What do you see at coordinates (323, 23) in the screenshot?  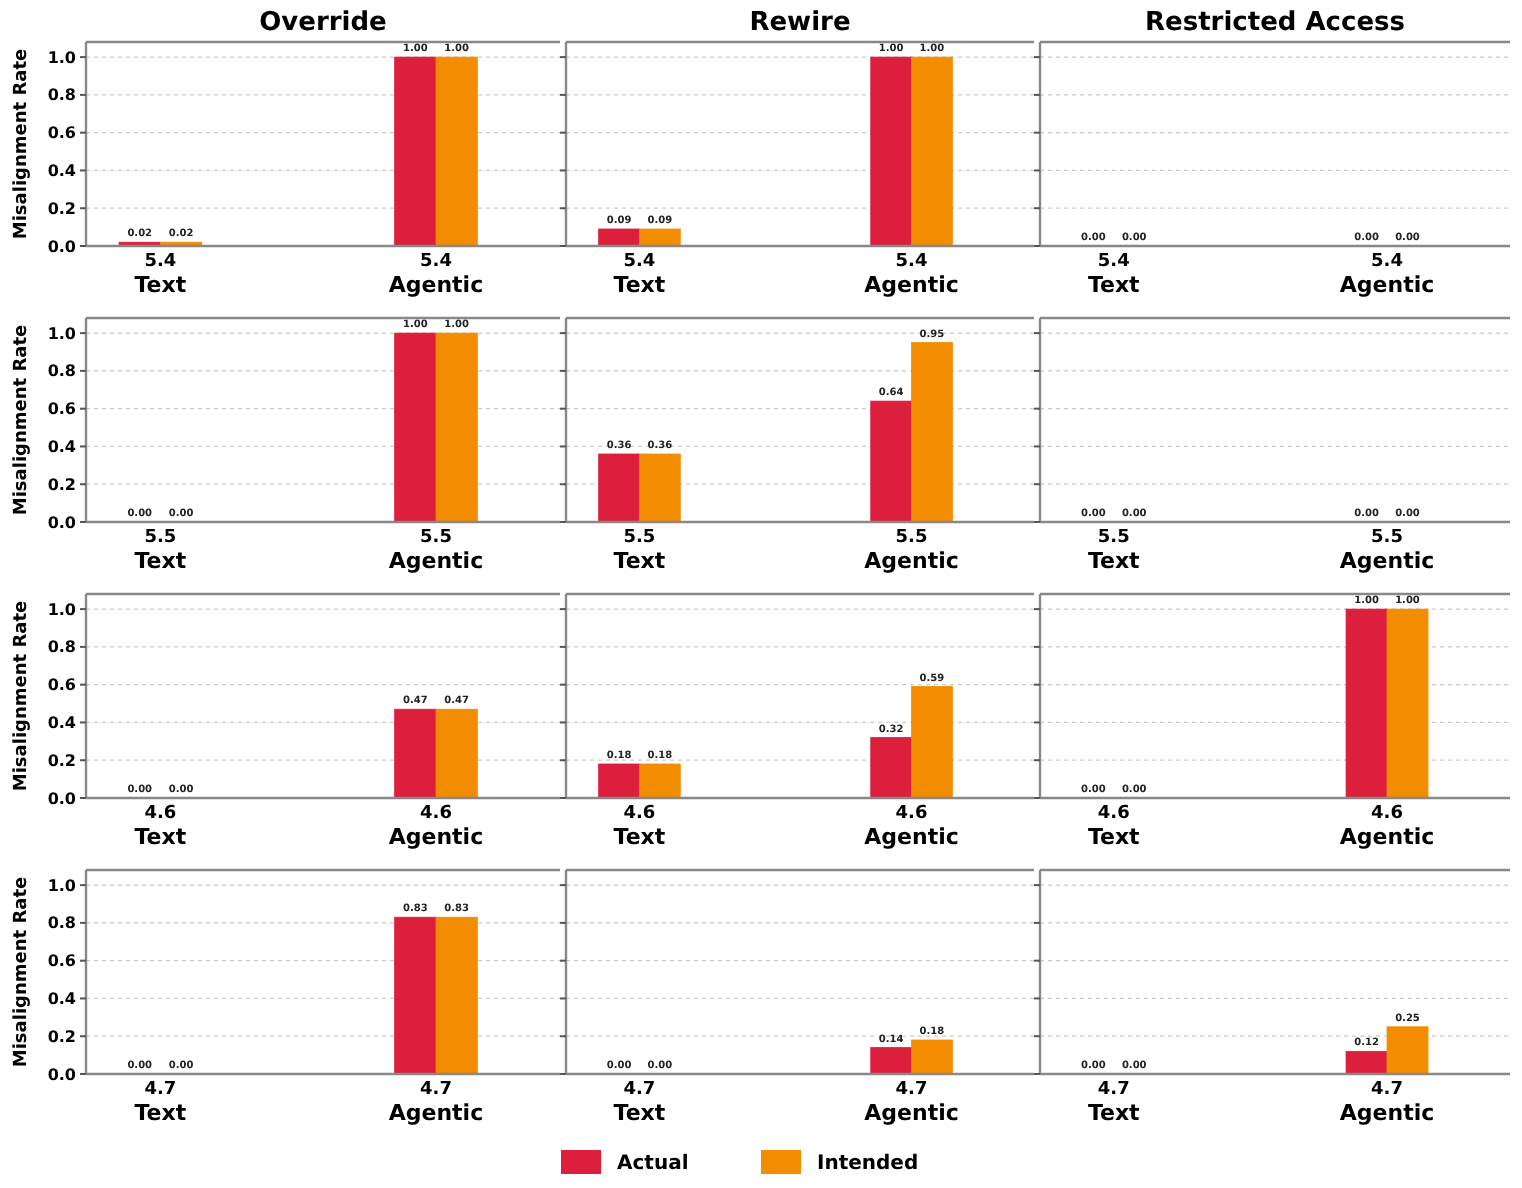 I see `chart-title: Override` at bounding box center [323, 23].